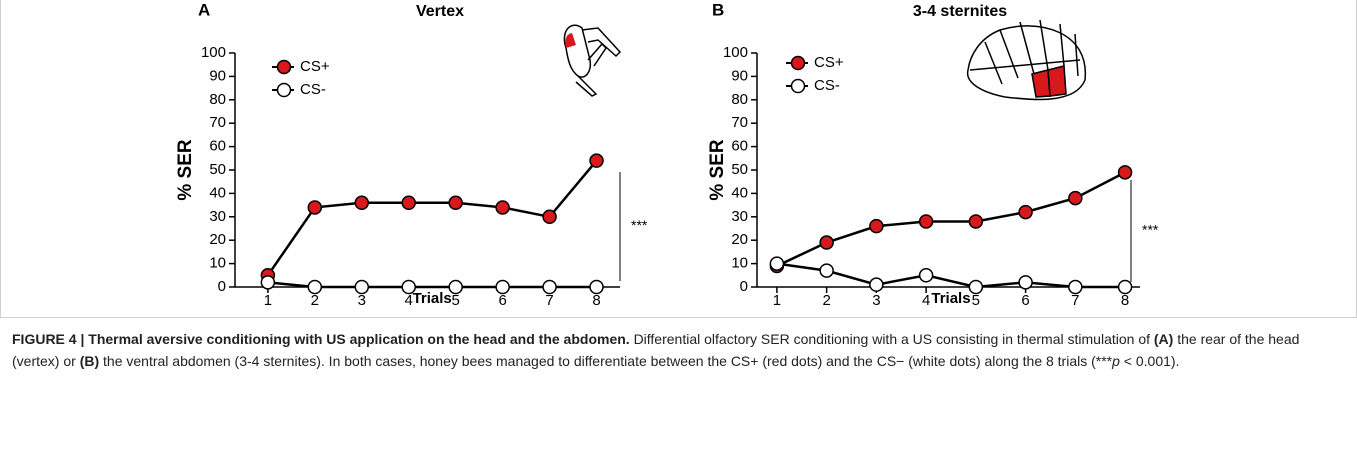  I want to click on caption-text: < 0.001)., so click(1149, 360).